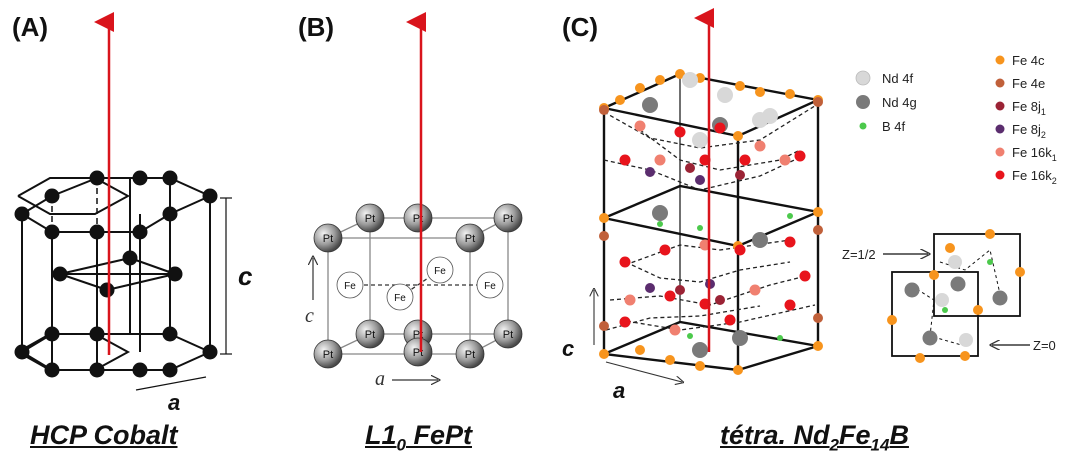 Image resolution: width=1067 pixels, height=460 pixels. What do you see at coordinates (375, 319) in the screenshot?
I see `fept-axes` at bounding box center [375, 319].